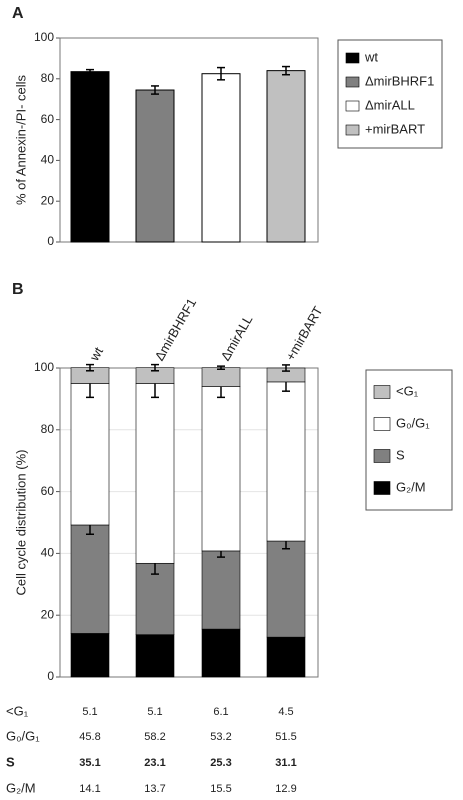 Image resolution: width=463 pixels, height=800 pixels. What do you see at coordinates (400, 454) in the screenshot?
I see `legend-label: S` at bounding box center [400, 454].